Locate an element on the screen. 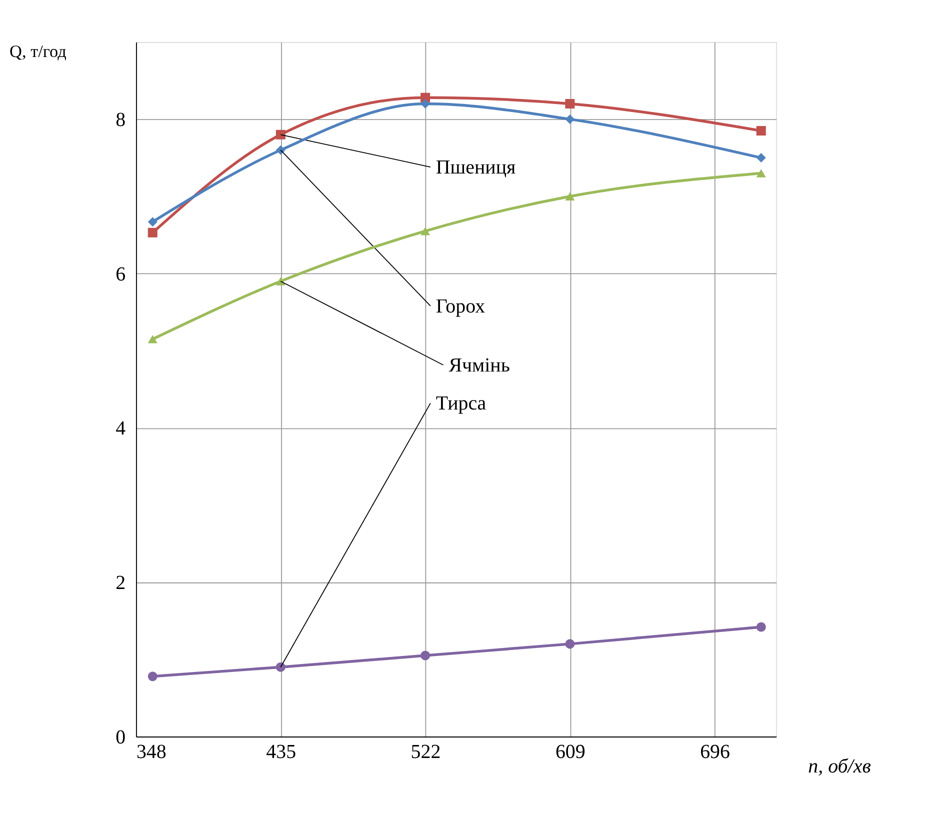  y-tick-label: 2 is located at coordinates (121, 583).